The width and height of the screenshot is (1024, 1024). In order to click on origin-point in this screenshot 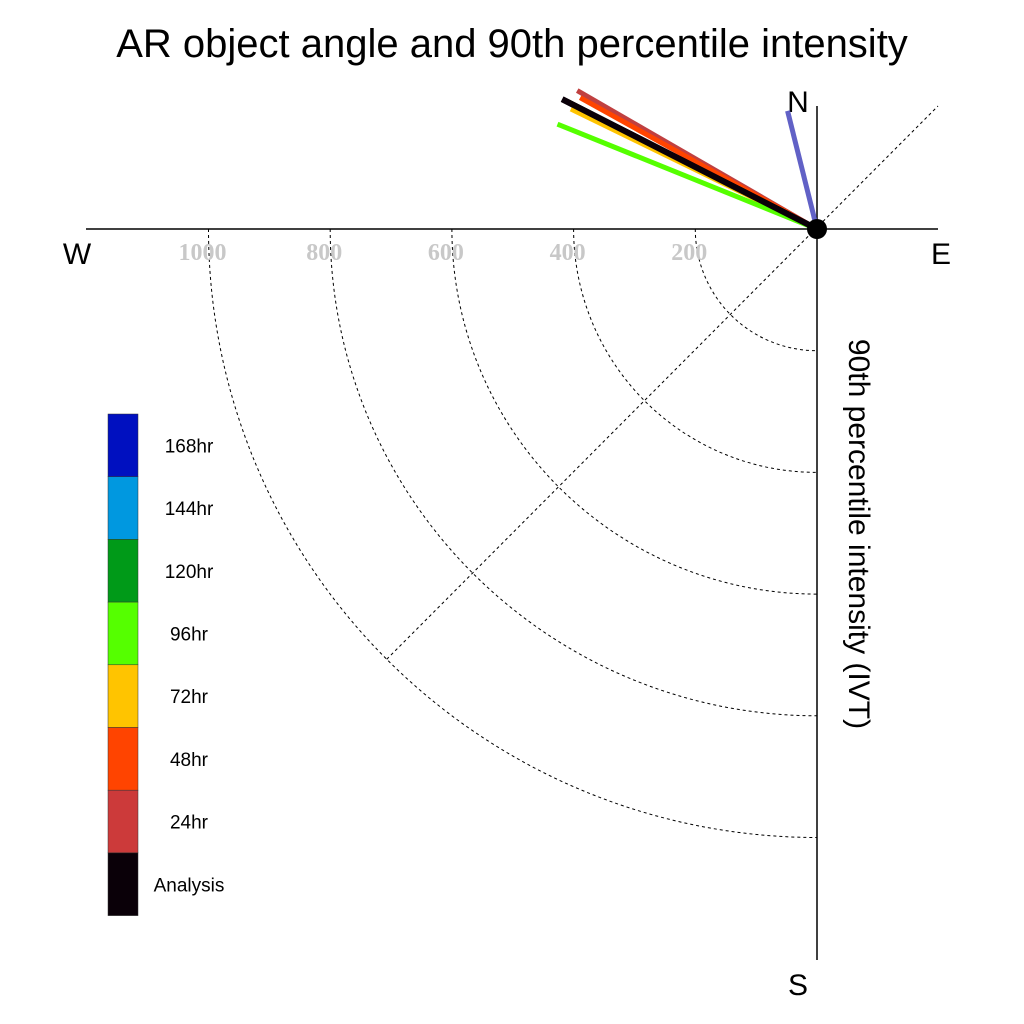, I will do `click(817, 229)`.